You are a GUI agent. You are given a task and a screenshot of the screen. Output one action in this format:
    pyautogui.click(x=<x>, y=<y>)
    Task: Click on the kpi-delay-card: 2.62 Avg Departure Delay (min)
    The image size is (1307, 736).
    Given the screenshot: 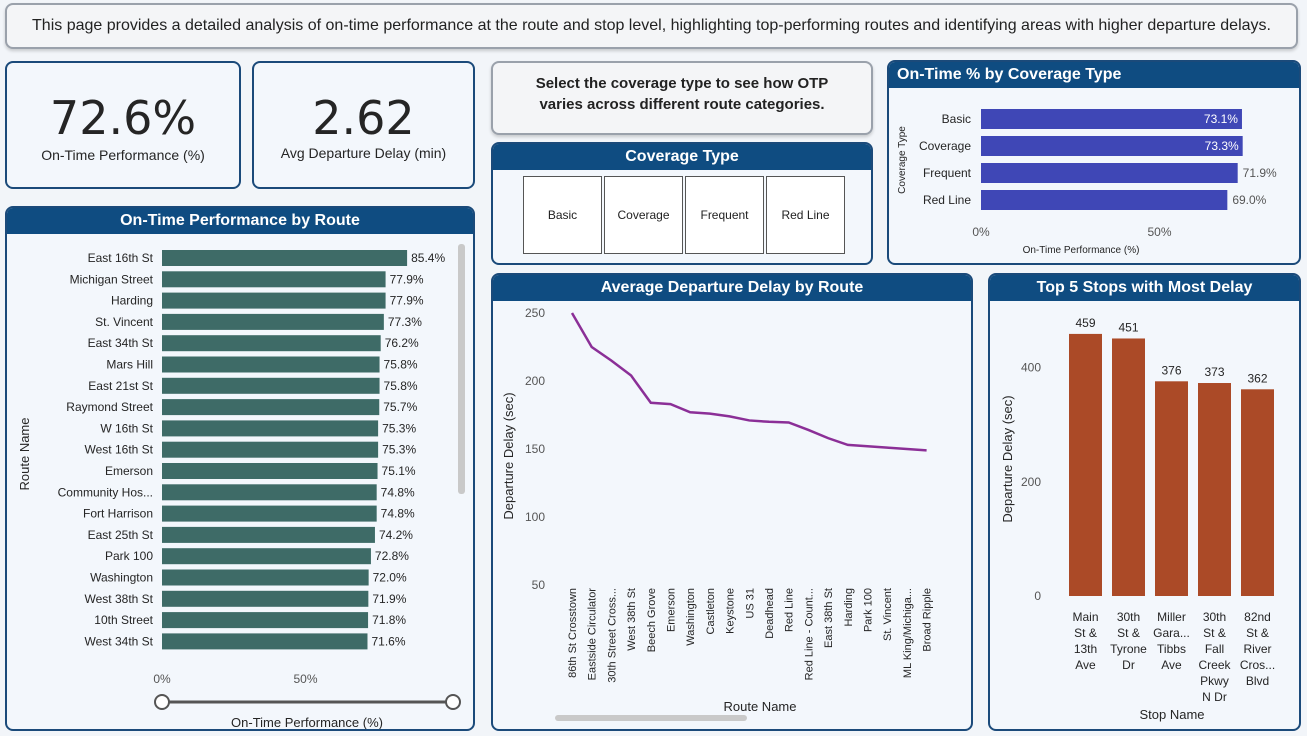 What is the action you would take?
    pyautogui.click(x=363, y=125)
    